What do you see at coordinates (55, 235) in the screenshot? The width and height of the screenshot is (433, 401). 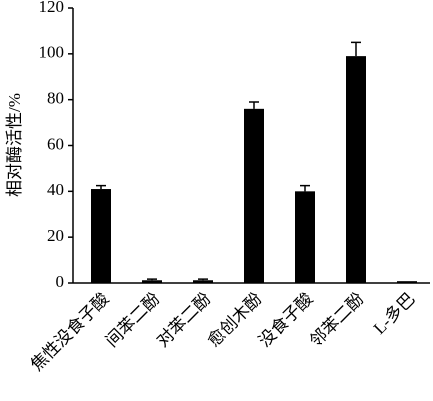 I see `y-tick-label: 20` at bounding box center [55, 235].